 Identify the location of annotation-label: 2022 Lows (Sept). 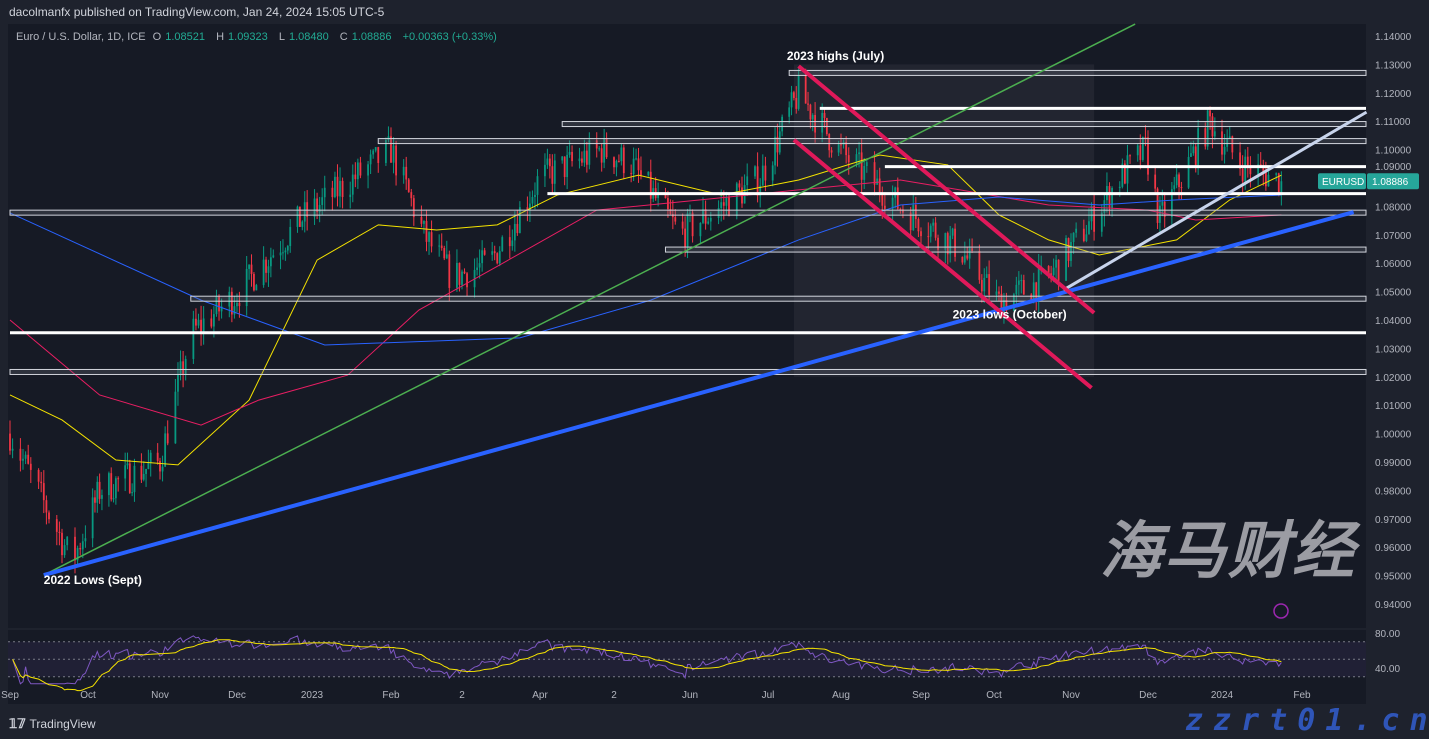
(93, 580).